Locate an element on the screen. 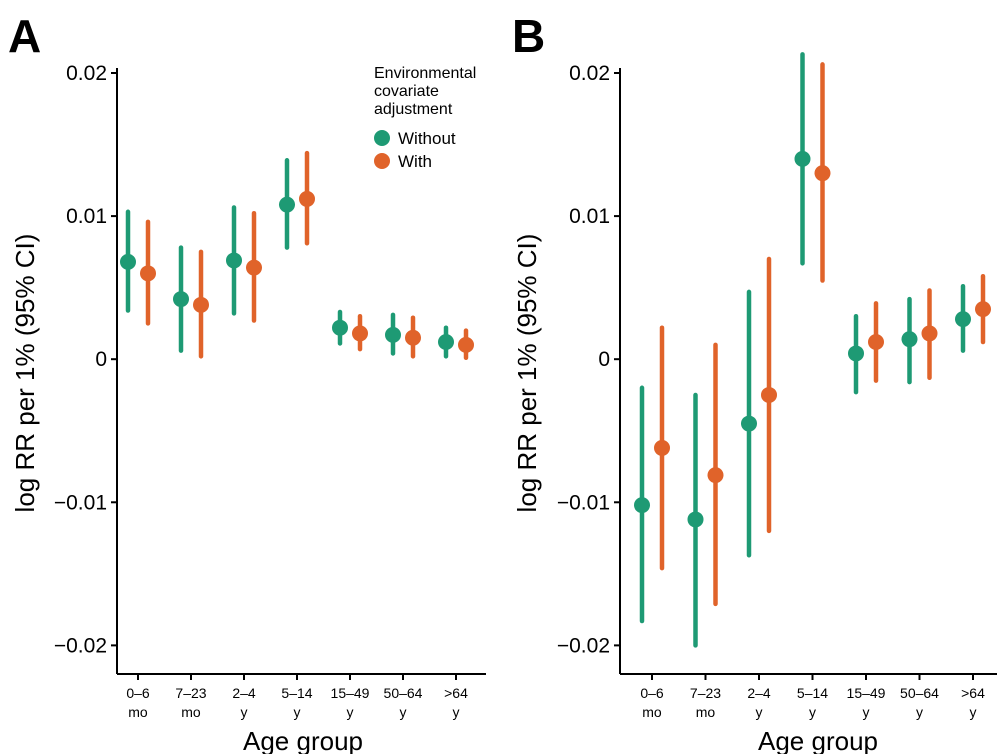  legend-label: With is located at coordinates (415, 161).